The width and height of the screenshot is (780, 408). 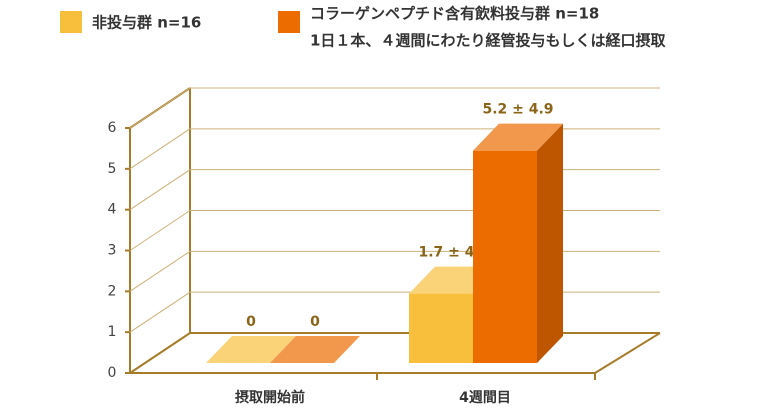 What do you see at coordinates (112, 210) in the screenshot?
I see `y-tick-label: 4` at bounding box center [112, 210].